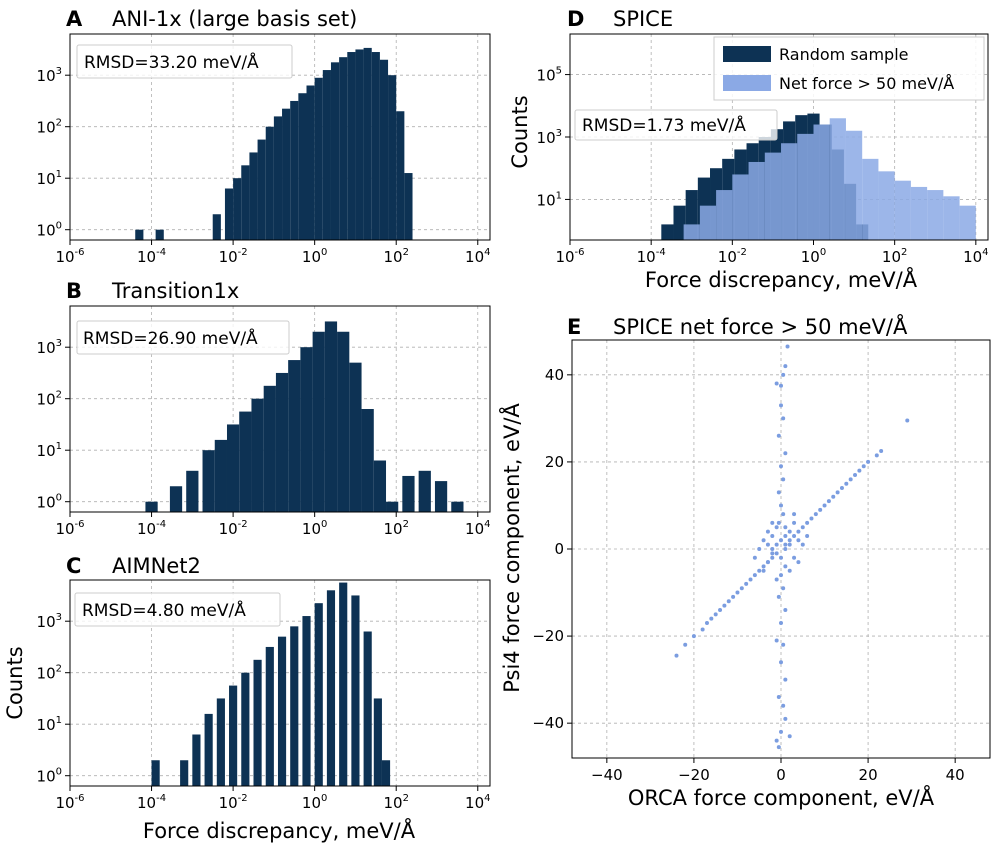 The width and height of the screenshot is (996, 853). I want to click on panel-a-frame, so click(280, 137).